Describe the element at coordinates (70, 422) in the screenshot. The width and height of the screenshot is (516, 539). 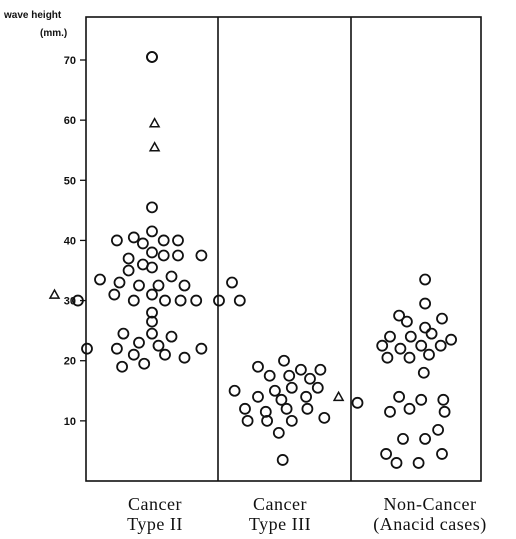
I see `y-tick-label-10: 10` at that location.